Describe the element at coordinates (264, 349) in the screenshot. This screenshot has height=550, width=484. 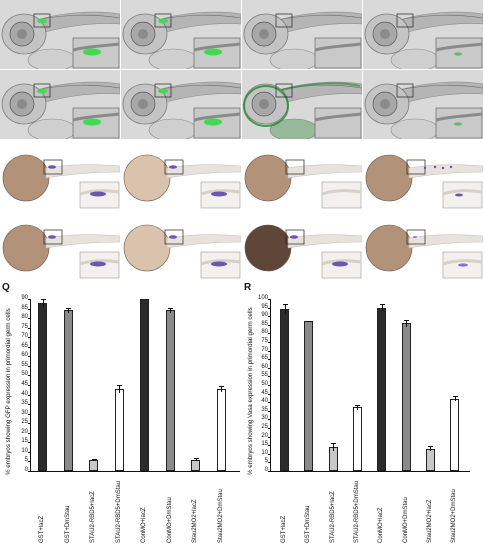
I see `y-tick-label: 70` at that location.